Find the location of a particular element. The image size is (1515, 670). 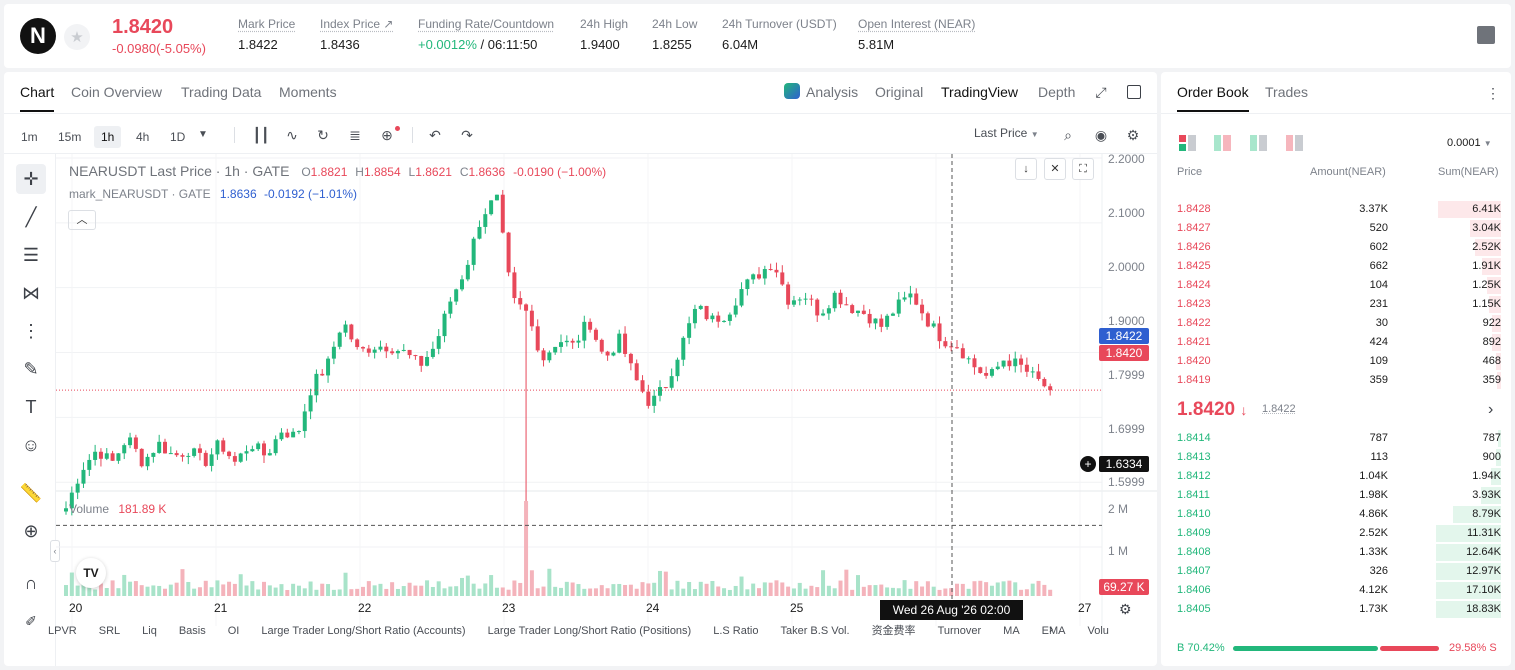

brush-tool-icon: ✎ is located at coordinates (31, 369).